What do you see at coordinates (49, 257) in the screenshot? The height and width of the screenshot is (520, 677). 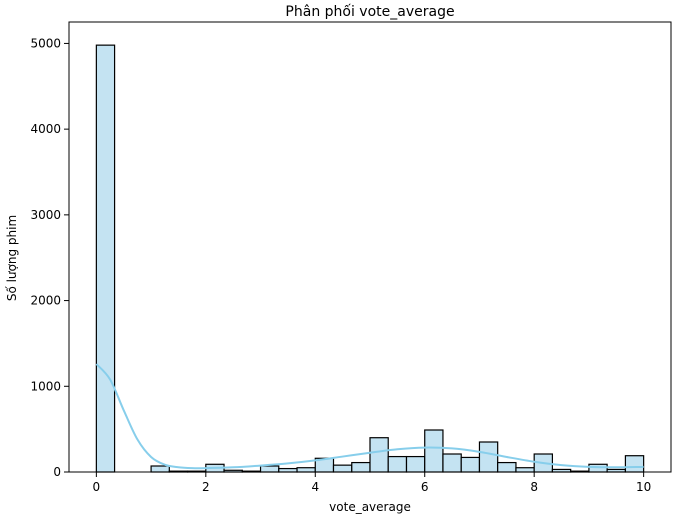 I see `y-axis-ticks: 0 1000 2000 3000 4000 5000` at bounding box center [49, 257].